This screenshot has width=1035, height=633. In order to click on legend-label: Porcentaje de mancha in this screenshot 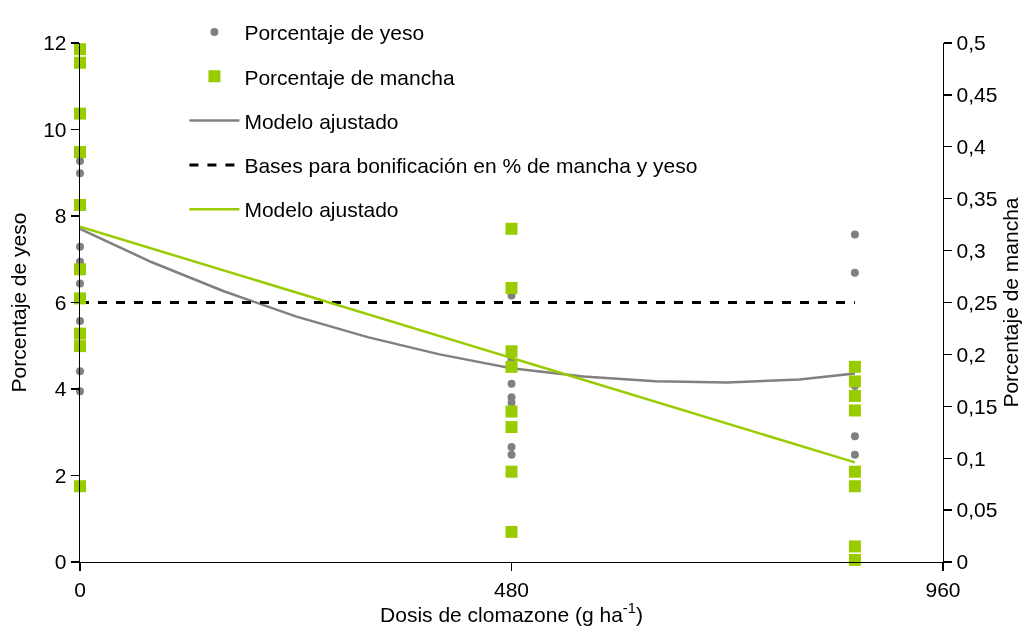, I will do `click(349, 77)`.